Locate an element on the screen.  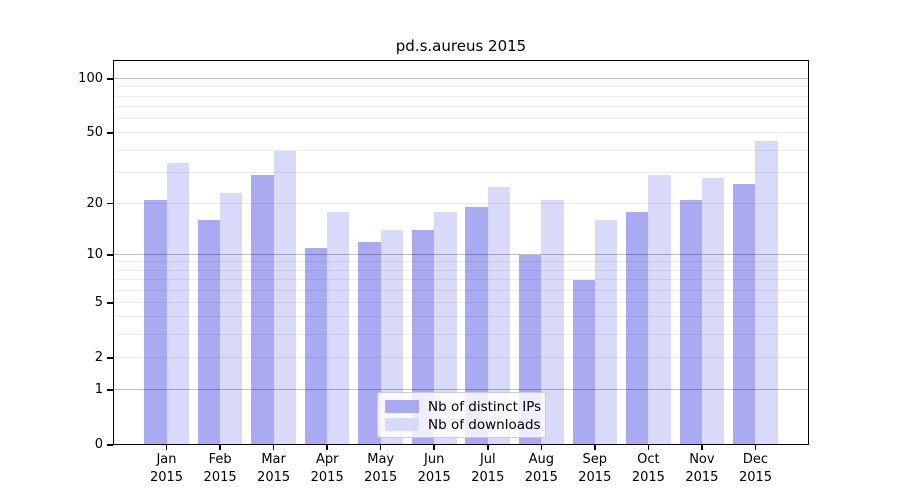
y-tick-label: 100 is located at coordinates (90, 78).